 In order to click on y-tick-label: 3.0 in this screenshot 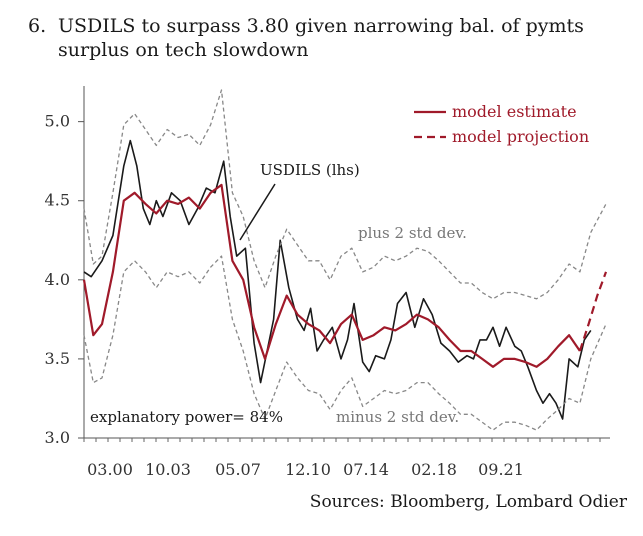, I will do `click(57, 437)`.